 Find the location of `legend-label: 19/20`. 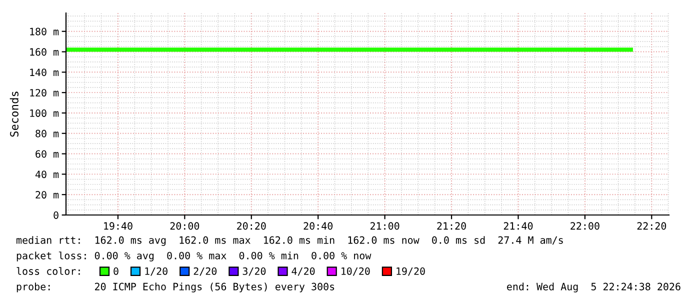

legend-label: 19/20 is located at coordinates (410, 271).